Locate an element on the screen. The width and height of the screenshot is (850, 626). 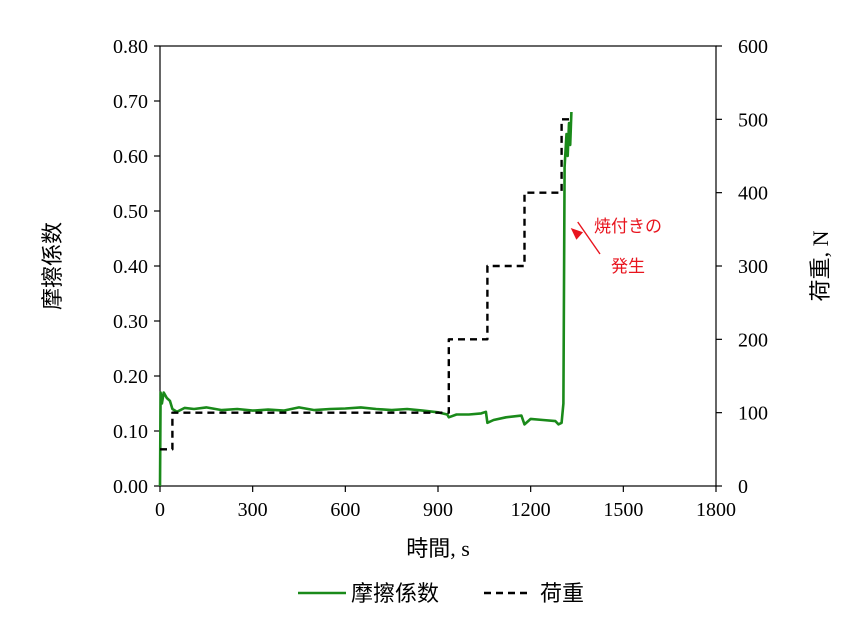
left-y-axis-ticks: 0.00 0.10 0.20 0.30 0.40 0.50 0.60 0.70 0.80 is located at coordinates (136, 267).